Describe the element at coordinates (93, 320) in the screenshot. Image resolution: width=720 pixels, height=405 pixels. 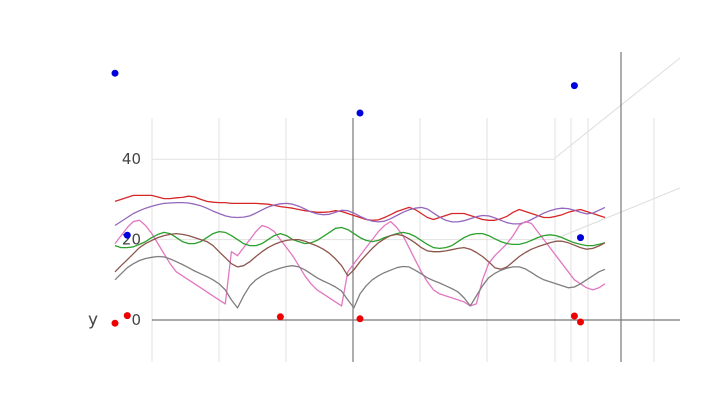
I see `y-axis-label: y` at that location.